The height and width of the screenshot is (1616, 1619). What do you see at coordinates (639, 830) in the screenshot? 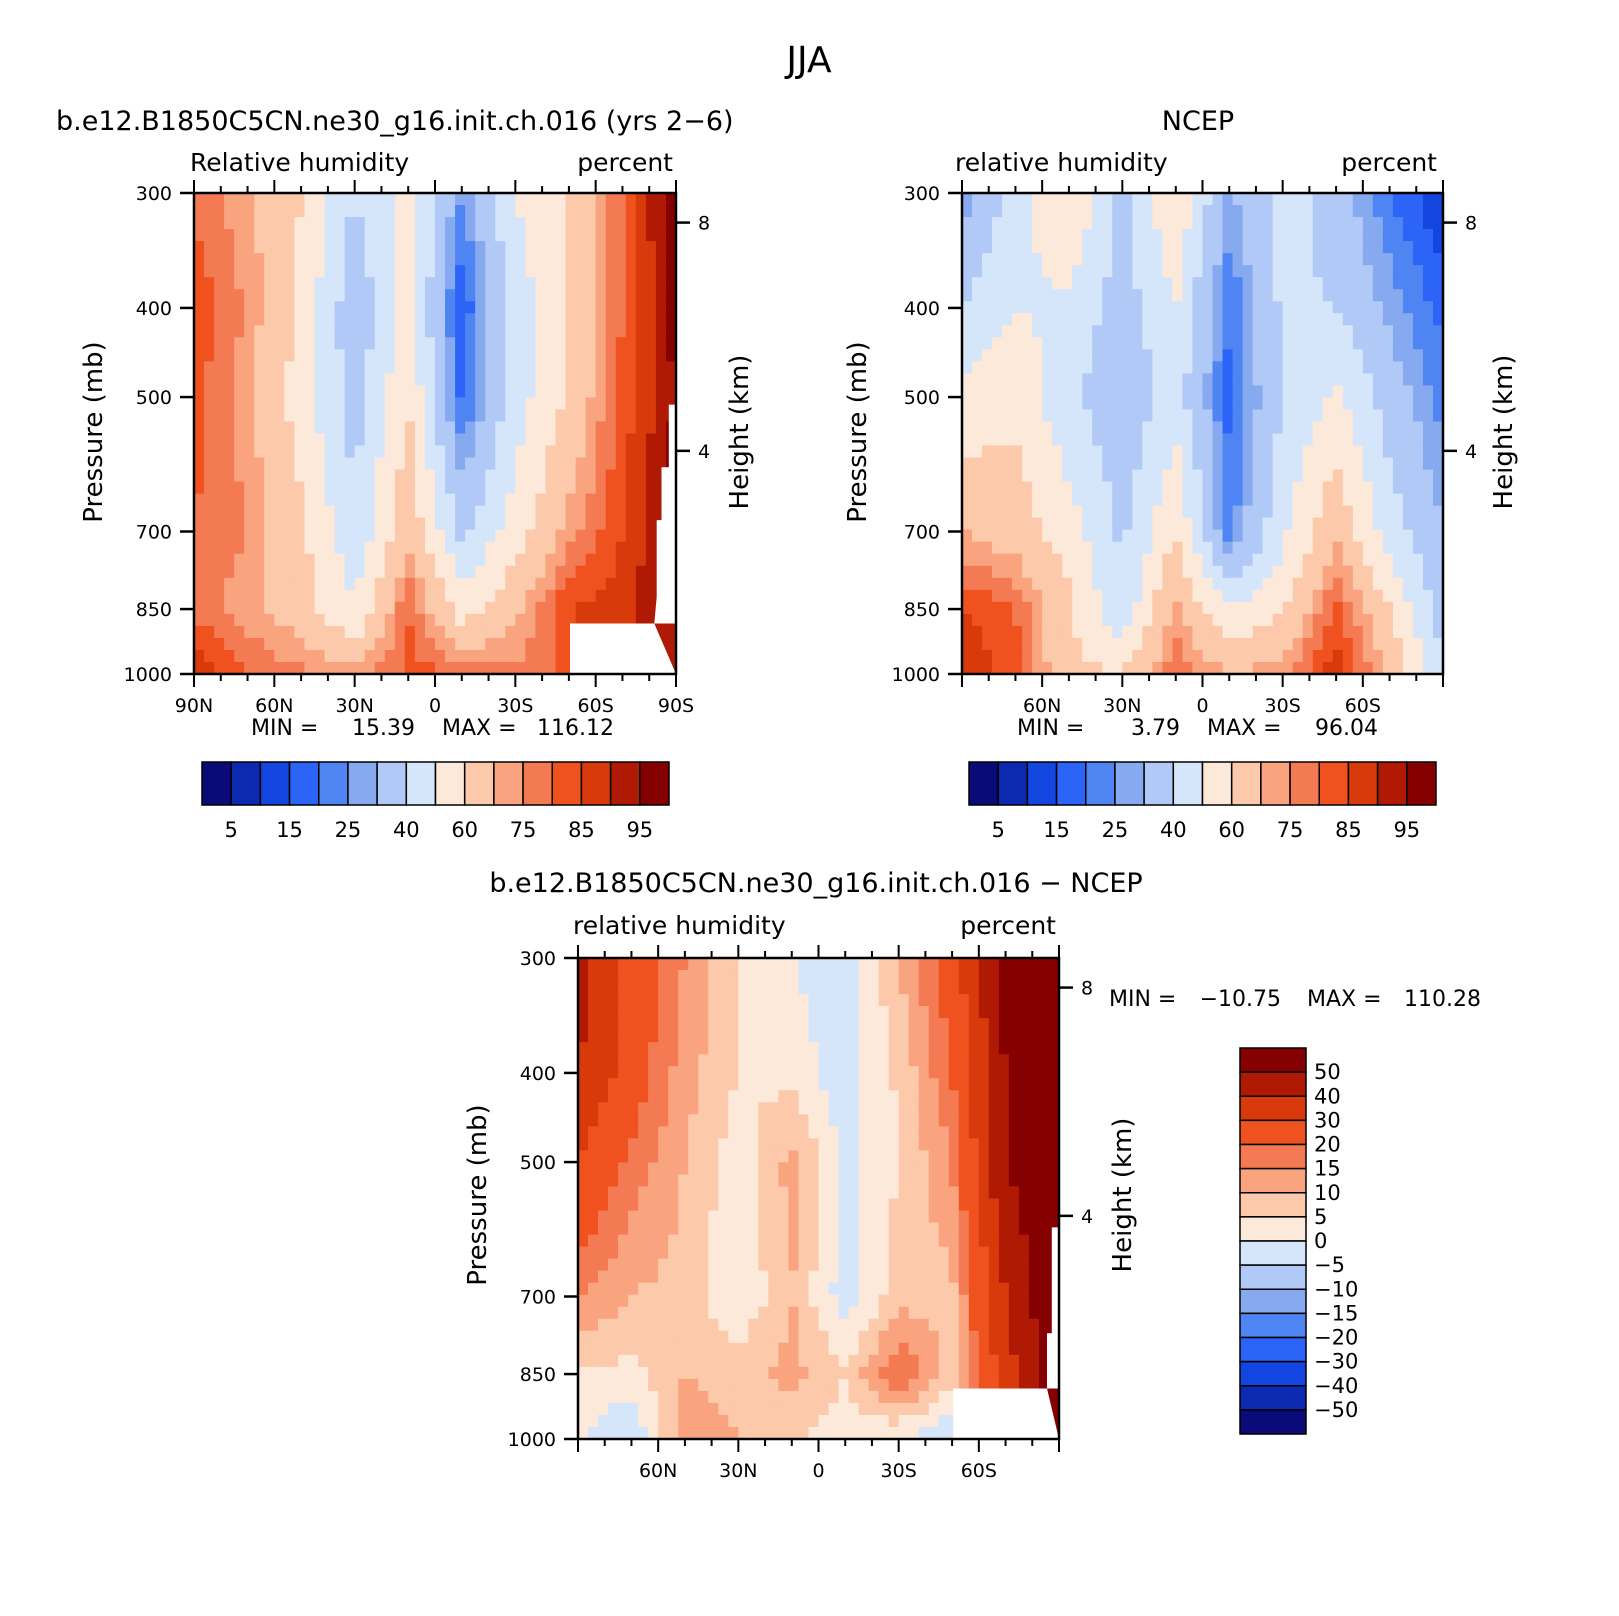
I see `colorbar-label: 95` at bounding box center [639, 830].